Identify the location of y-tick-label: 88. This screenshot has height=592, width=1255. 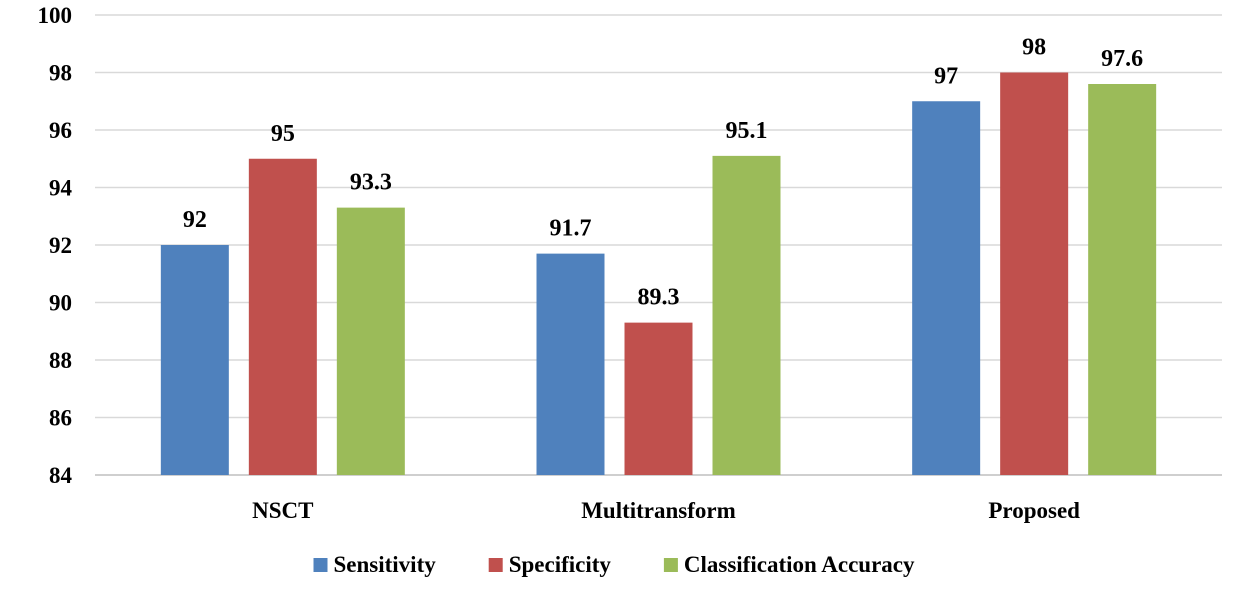
(60, 360).